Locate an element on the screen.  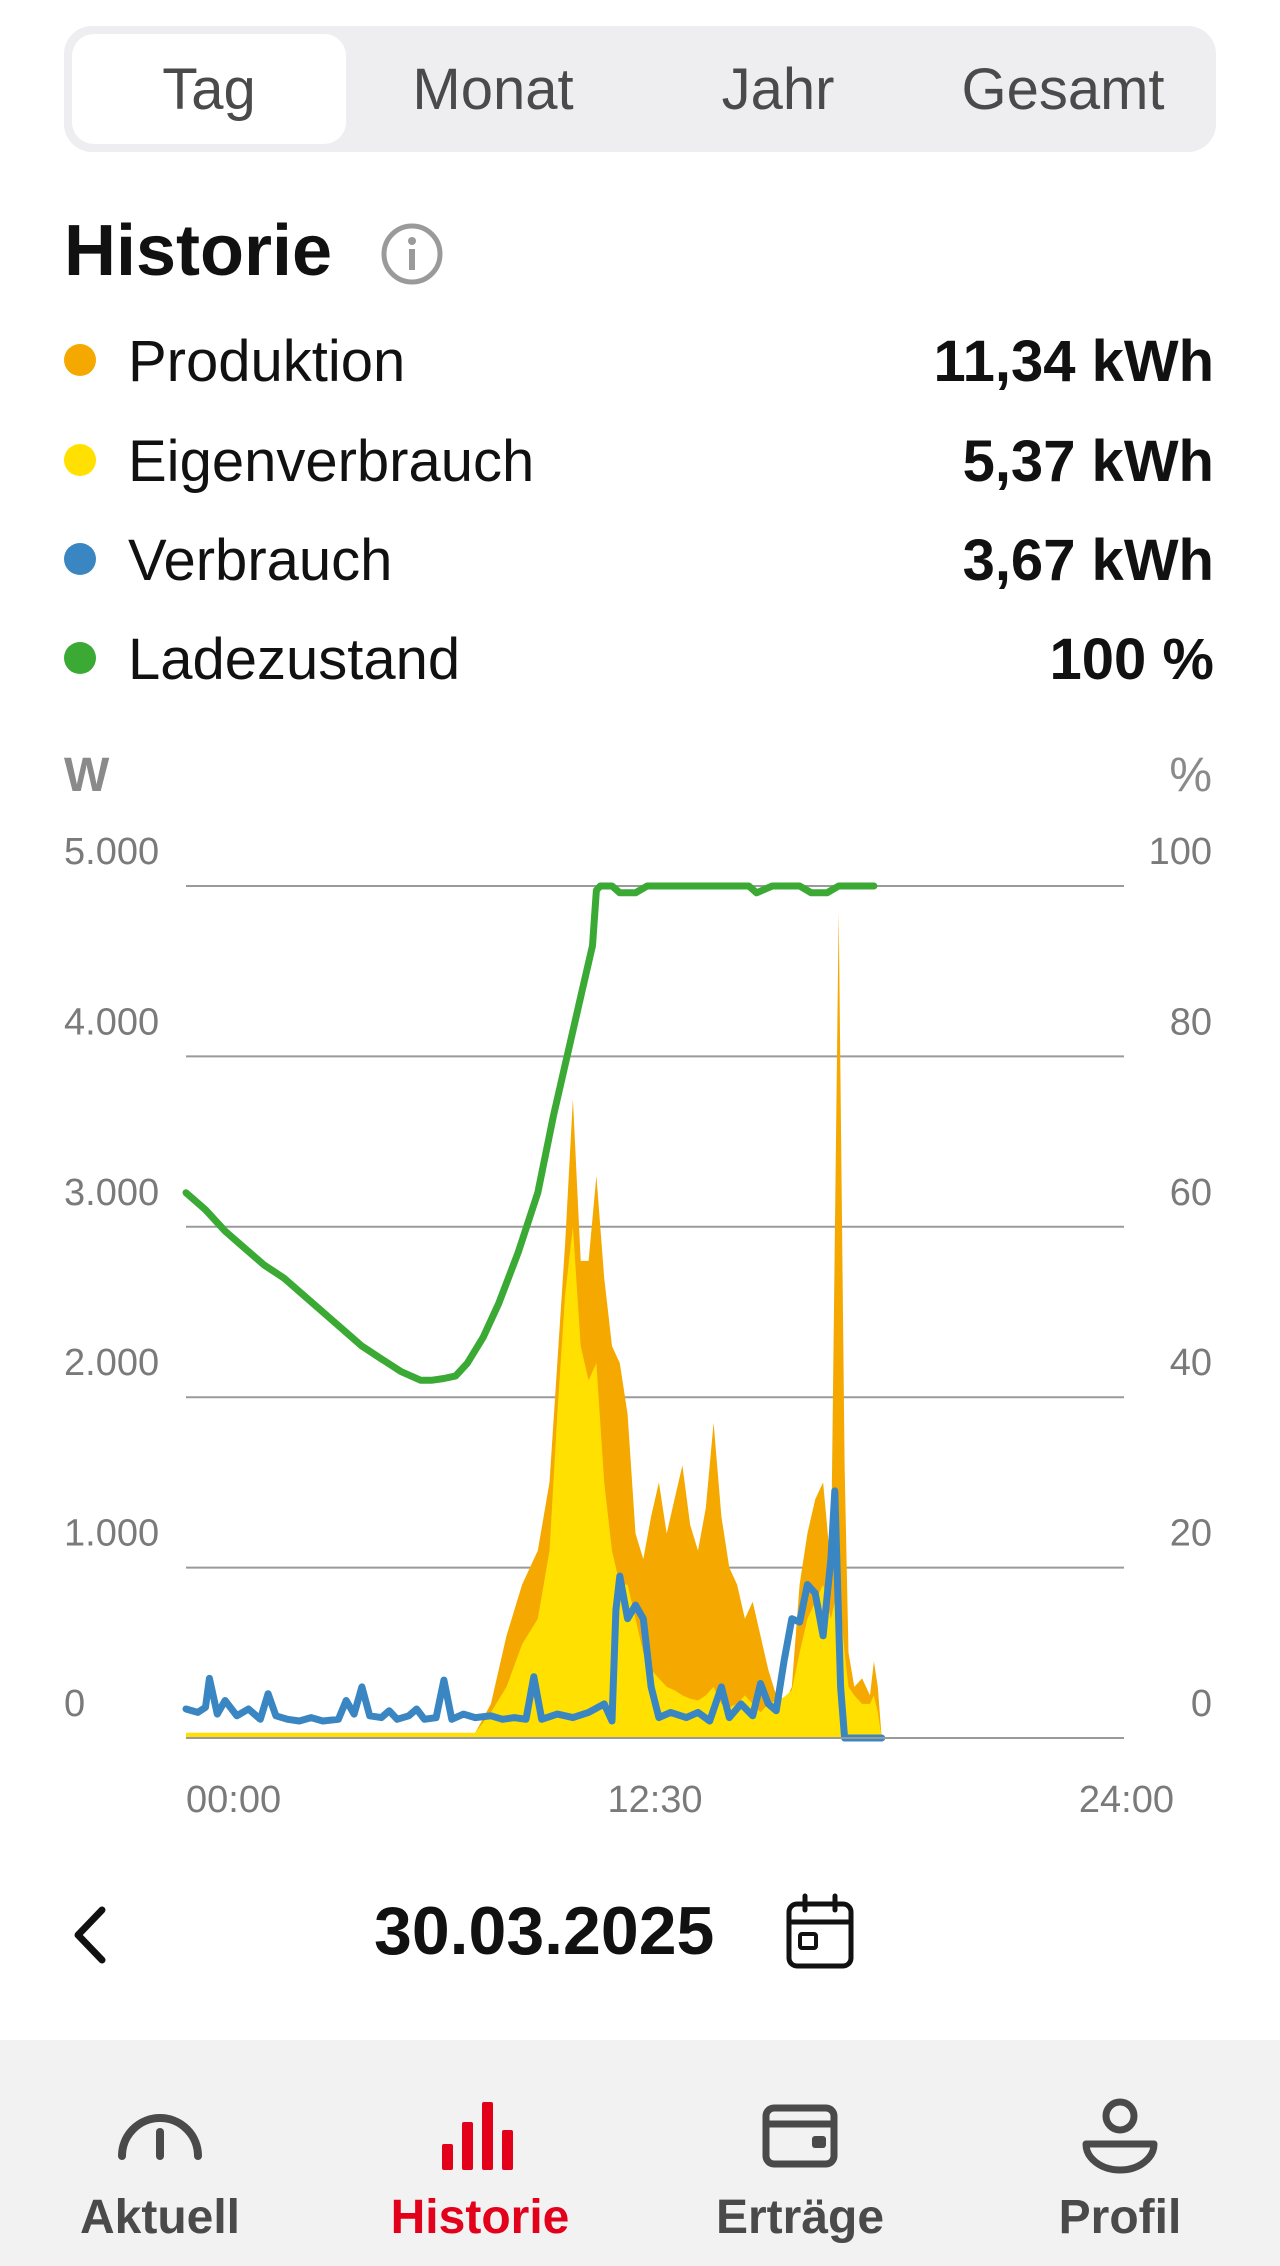
section-title: Historie is located at coordinates (198, 251).